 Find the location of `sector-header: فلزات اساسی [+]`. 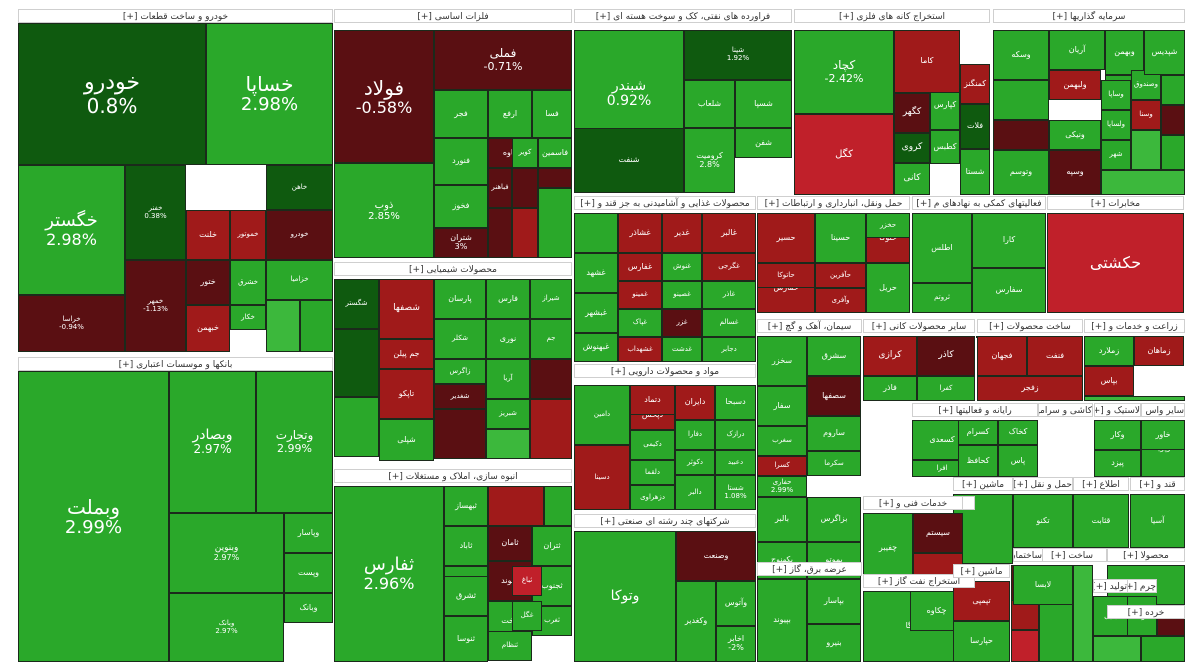

sector-header: فلزات اساسی [+] is located at coordinates (453, 16).